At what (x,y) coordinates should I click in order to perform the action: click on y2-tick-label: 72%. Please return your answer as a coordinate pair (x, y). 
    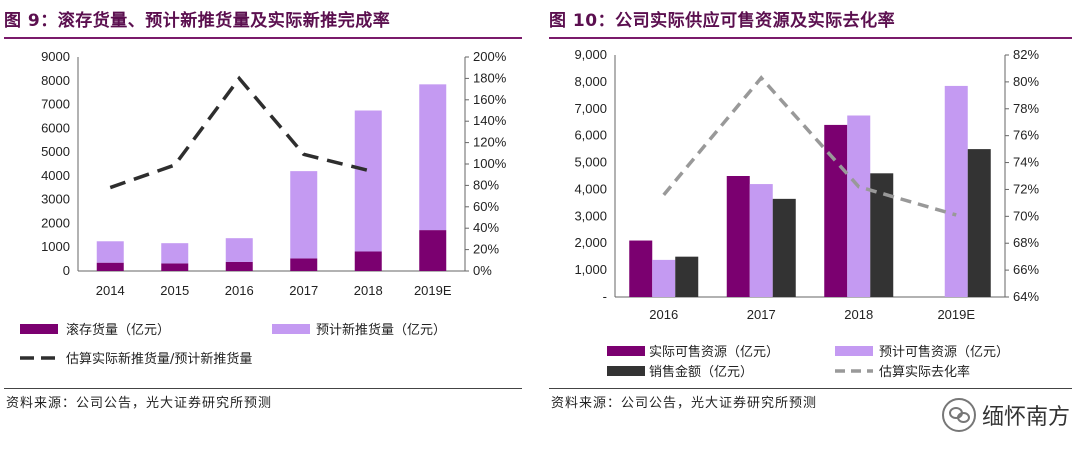
    Looking at the image, I should click on (1026, 188).